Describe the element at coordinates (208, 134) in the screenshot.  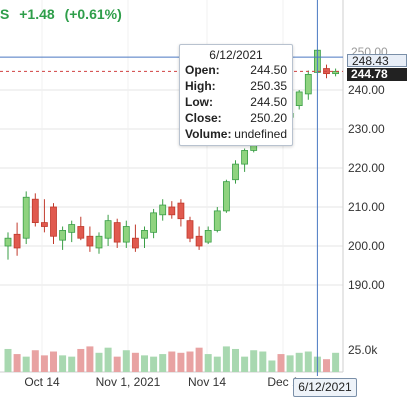
I see `tooltip-key: Volume:` at that location.